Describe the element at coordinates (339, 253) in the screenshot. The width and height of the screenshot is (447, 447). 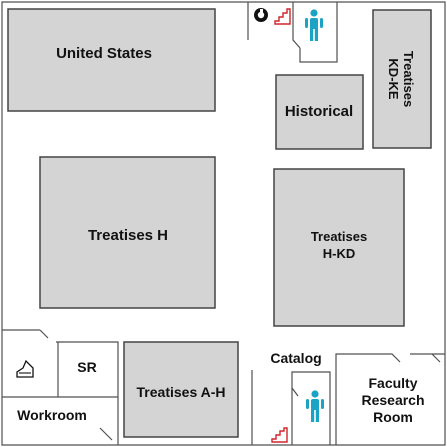
I see `label-treatises-h-kd-line2: H-KD` at that location.